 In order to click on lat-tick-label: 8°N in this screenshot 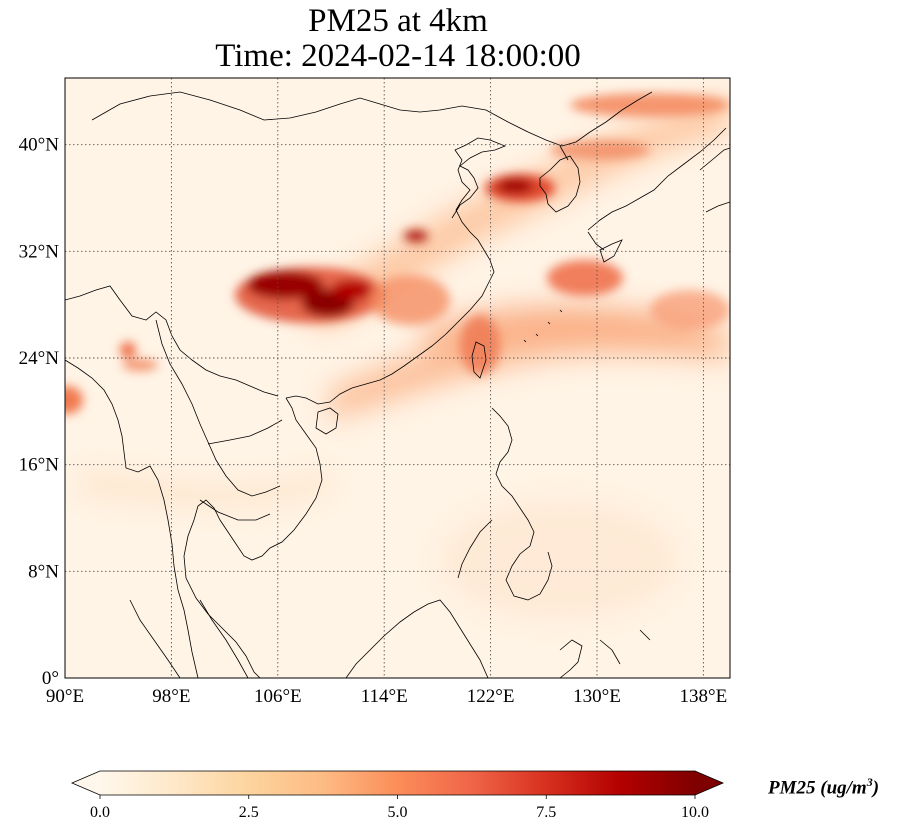, I will do `click(43, 571)`.